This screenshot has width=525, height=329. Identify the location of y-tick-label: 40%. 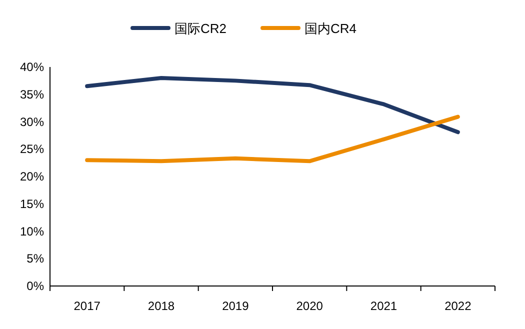
(32, 67).